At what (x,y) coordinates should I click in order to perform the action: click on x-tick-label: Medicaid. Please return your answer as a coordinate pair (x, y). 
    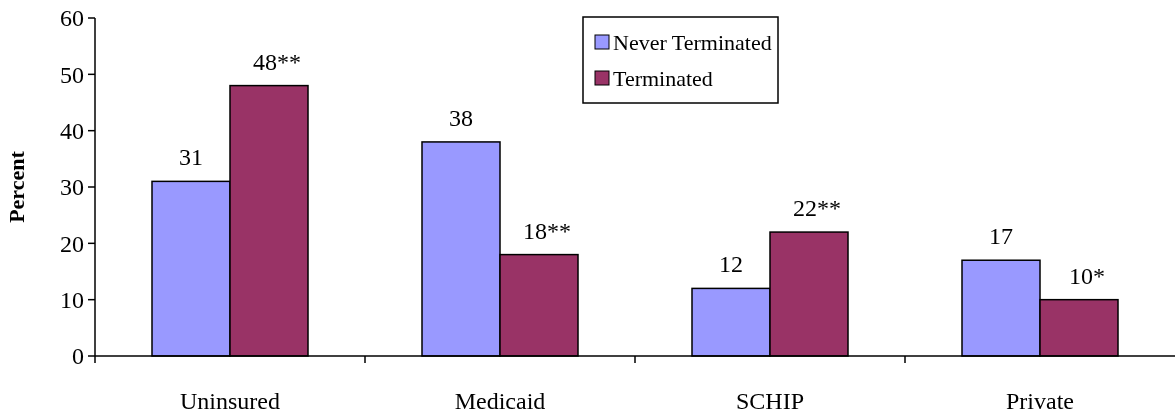
    Looking at the image, I should click on (500, 401).